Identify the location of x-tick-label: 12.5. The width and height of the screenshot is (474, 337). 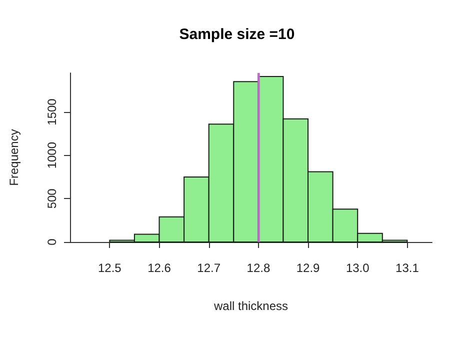
(110, 268).